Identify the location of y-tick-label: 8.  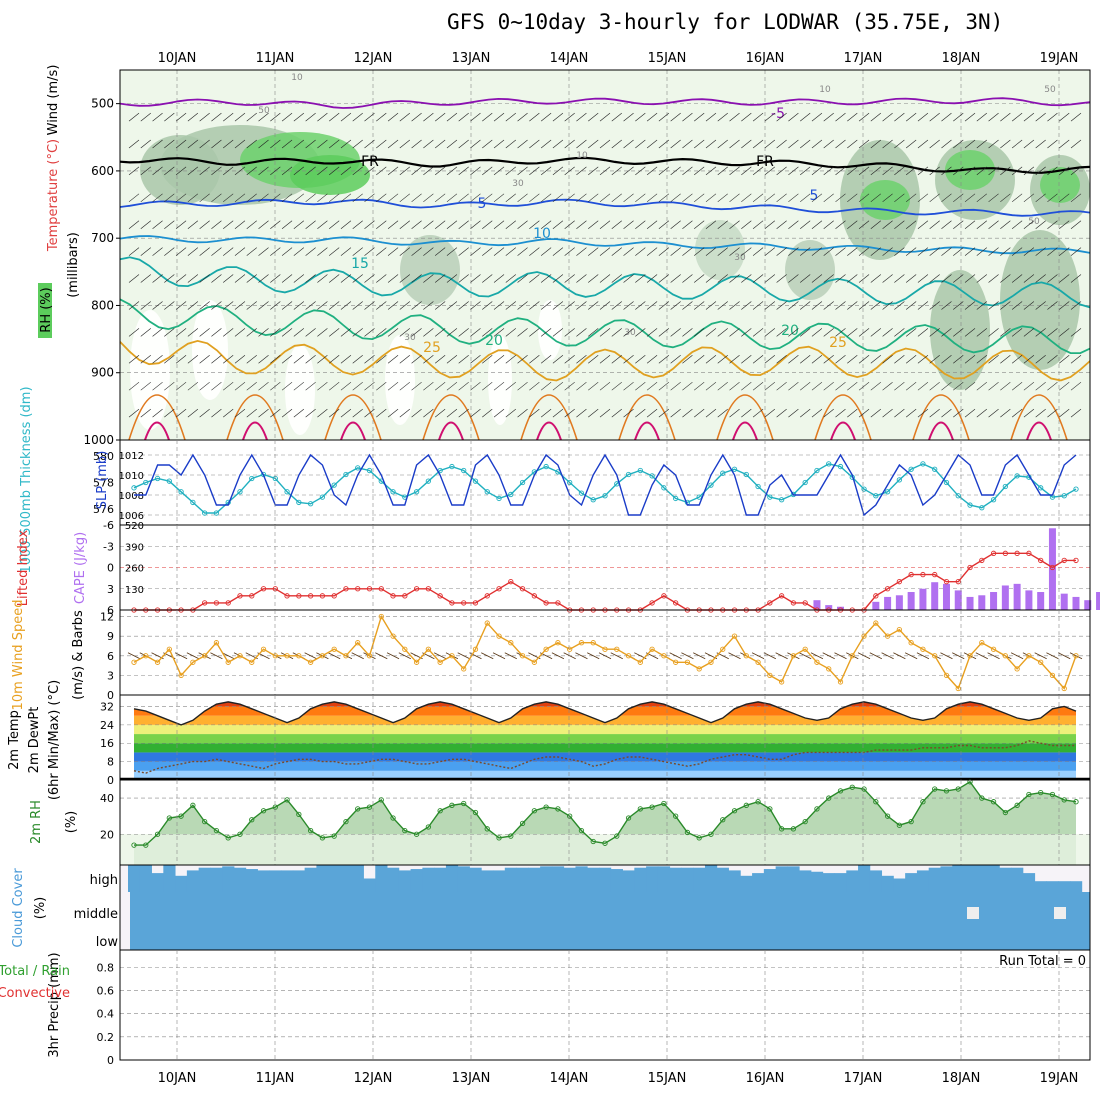
(110, 762).